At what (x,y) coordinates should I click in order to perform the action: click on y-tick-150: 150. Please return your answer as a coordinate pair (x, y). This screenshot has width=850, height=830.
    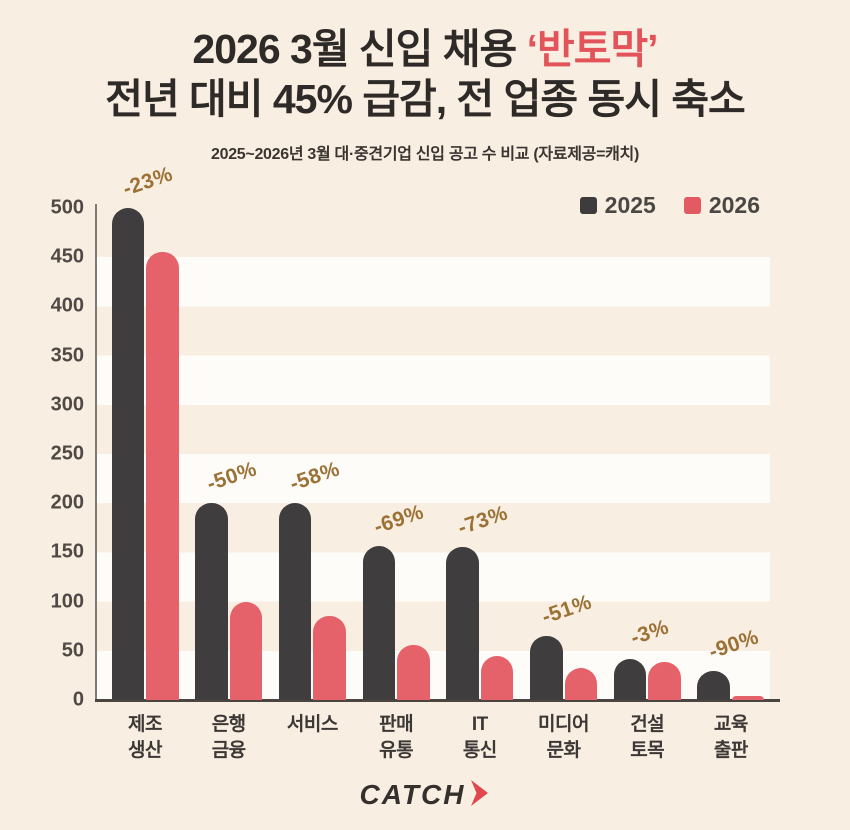
    Looking at the image, I should click on (67, 551).